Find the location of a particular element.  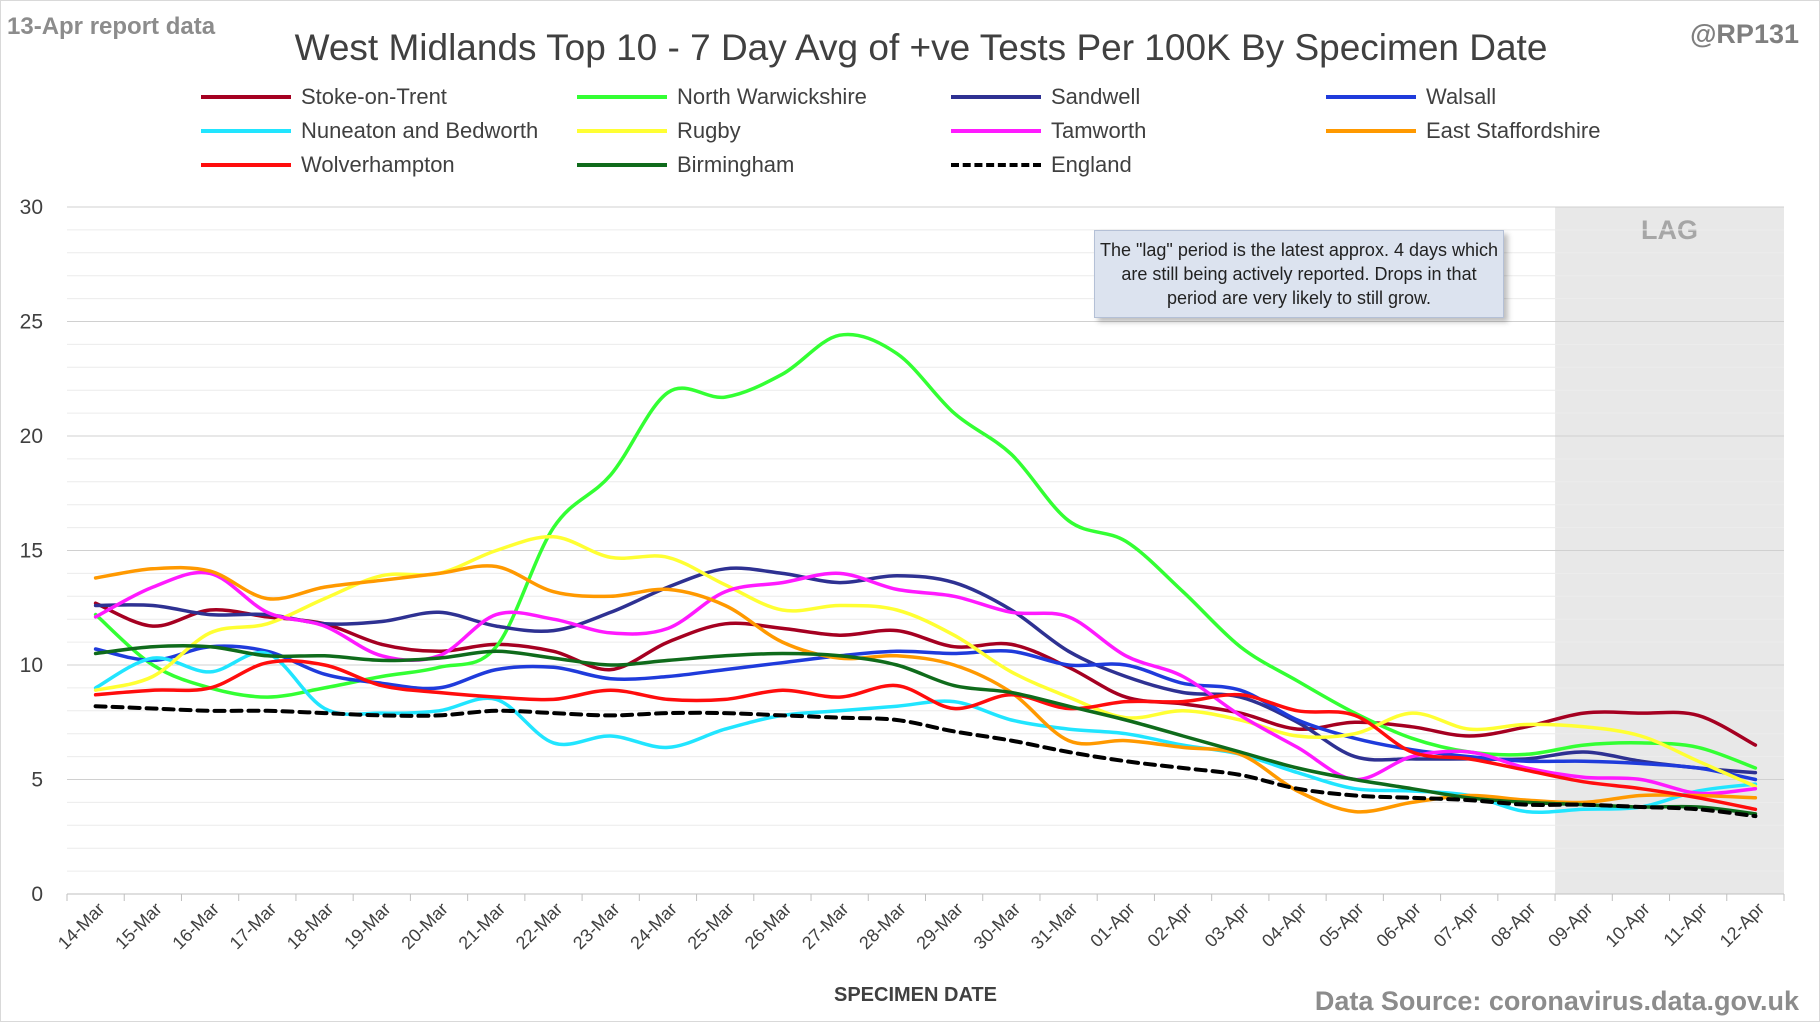

y-tick-label: 25 is located at coordinates (31, 322).